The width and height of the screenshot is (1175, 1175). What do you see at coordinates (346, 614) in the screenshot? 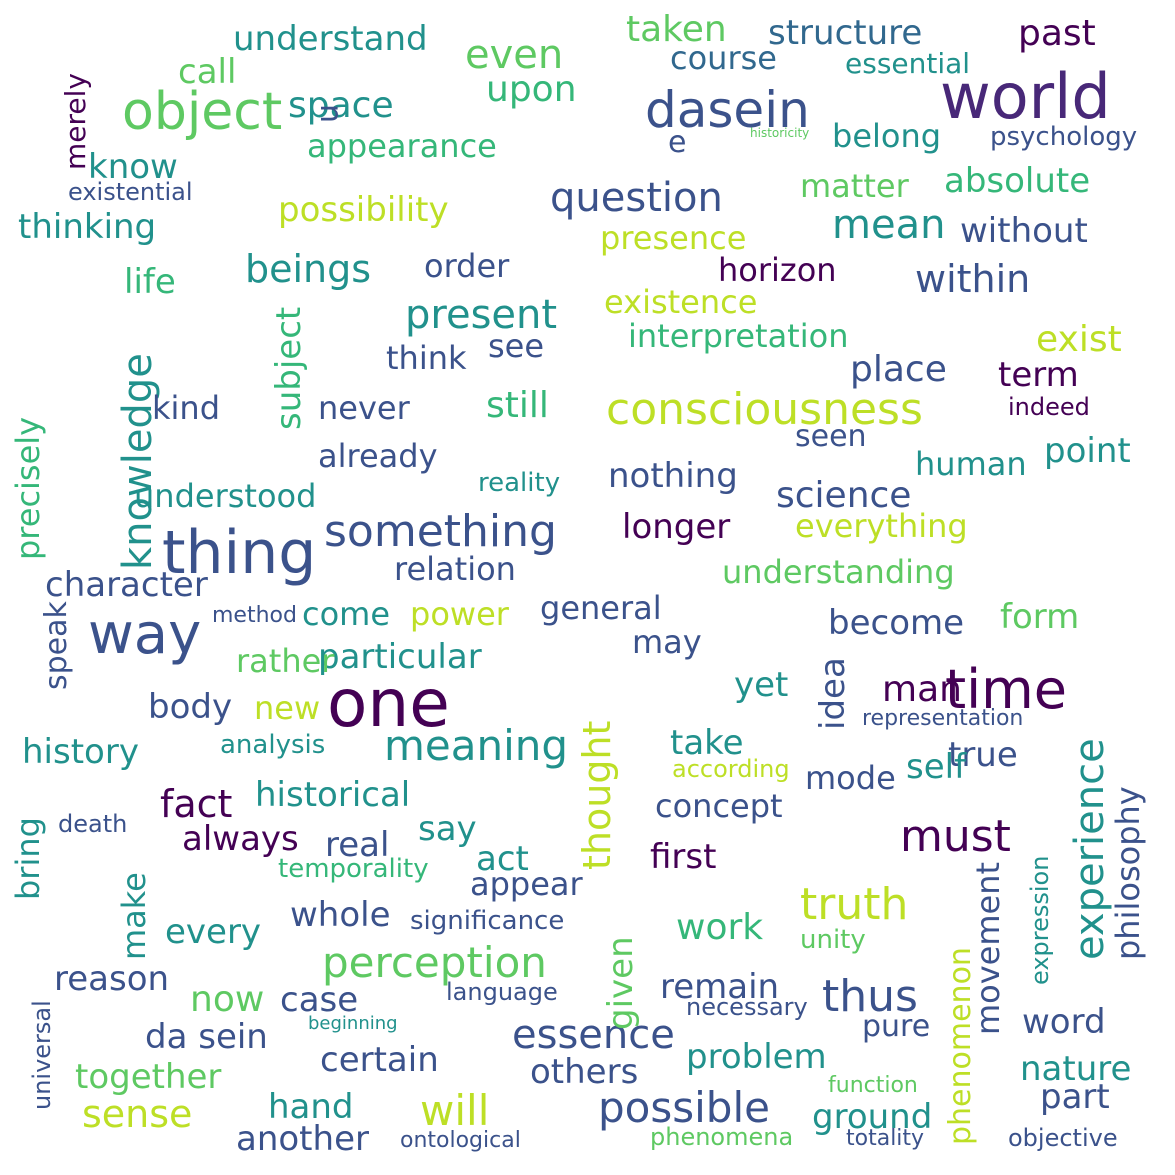
I see `word: come` at bounding box center [346, 614].